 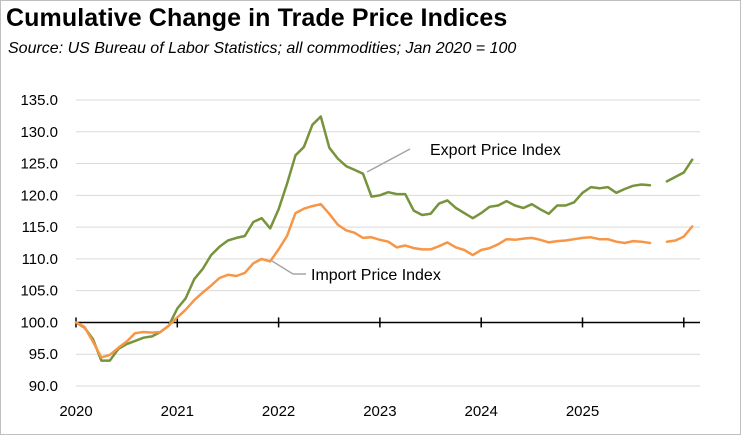 I want to click on x-tick-label: 2021, so click(x=177, y=411).